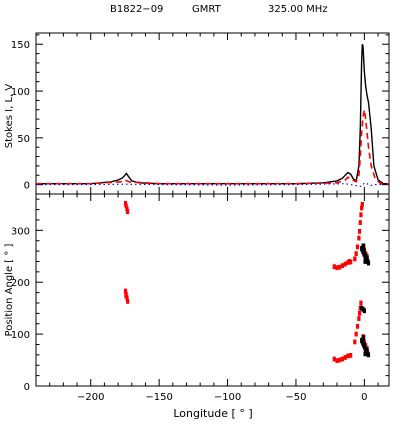 The width and height of the screenshot is (417, 425). Describe the element at coordinates (20, 45) in the screenshot. I see `top-y-tick-label: 150` at that location.